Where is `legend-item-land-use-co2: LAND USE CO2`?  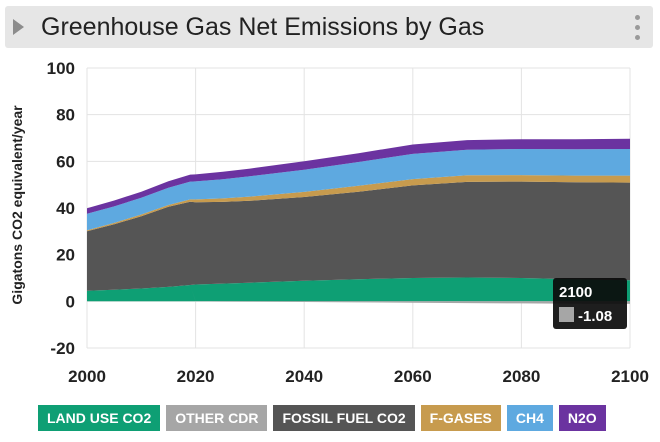
legend-item-land-use-co2: LAND USE CO2 is located at coordinates (99, 418).